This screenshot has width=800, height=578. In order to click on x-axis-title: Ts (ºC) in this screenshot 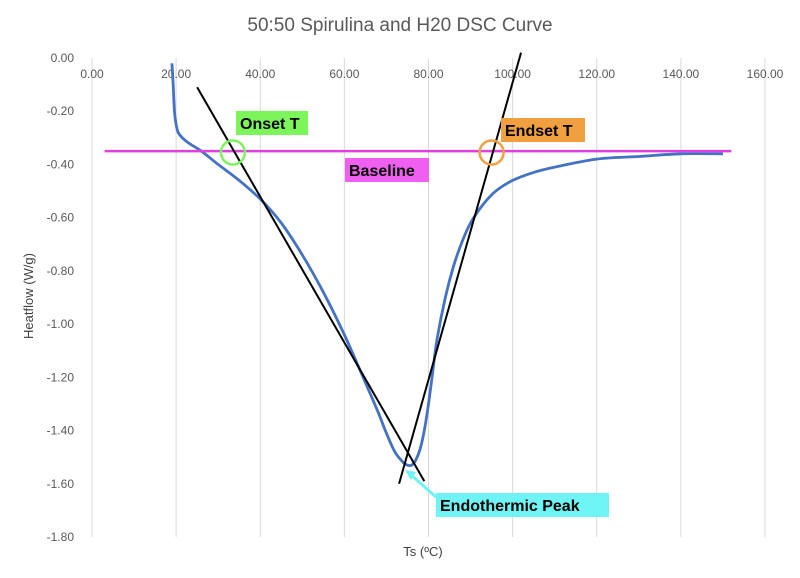, I will do `click(422, 551)`.